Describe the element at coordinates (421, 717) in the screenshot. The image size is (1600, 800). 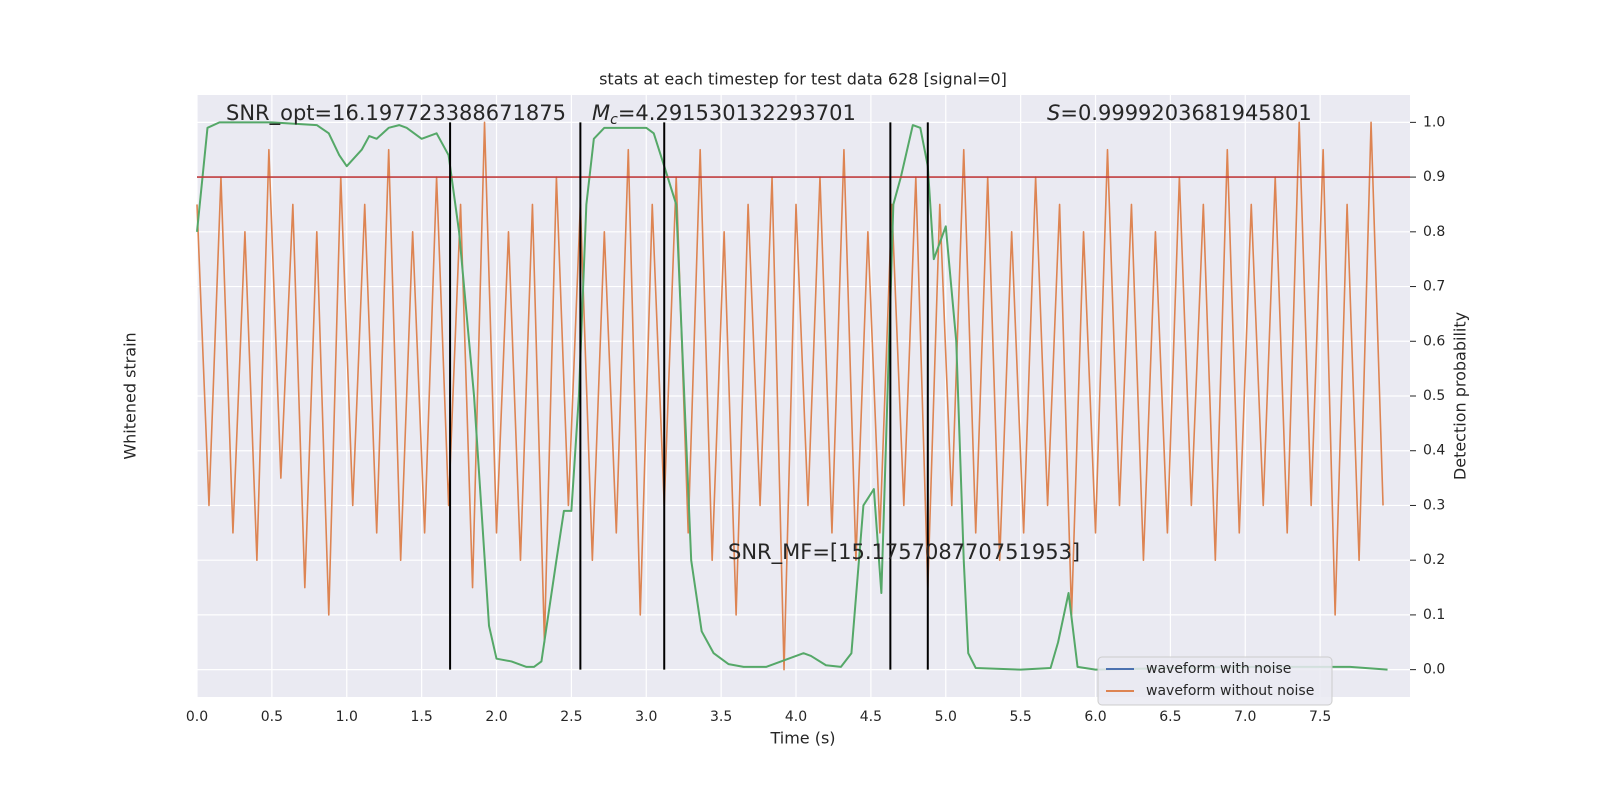
I see `x-tick-label: 1.5` at that location.